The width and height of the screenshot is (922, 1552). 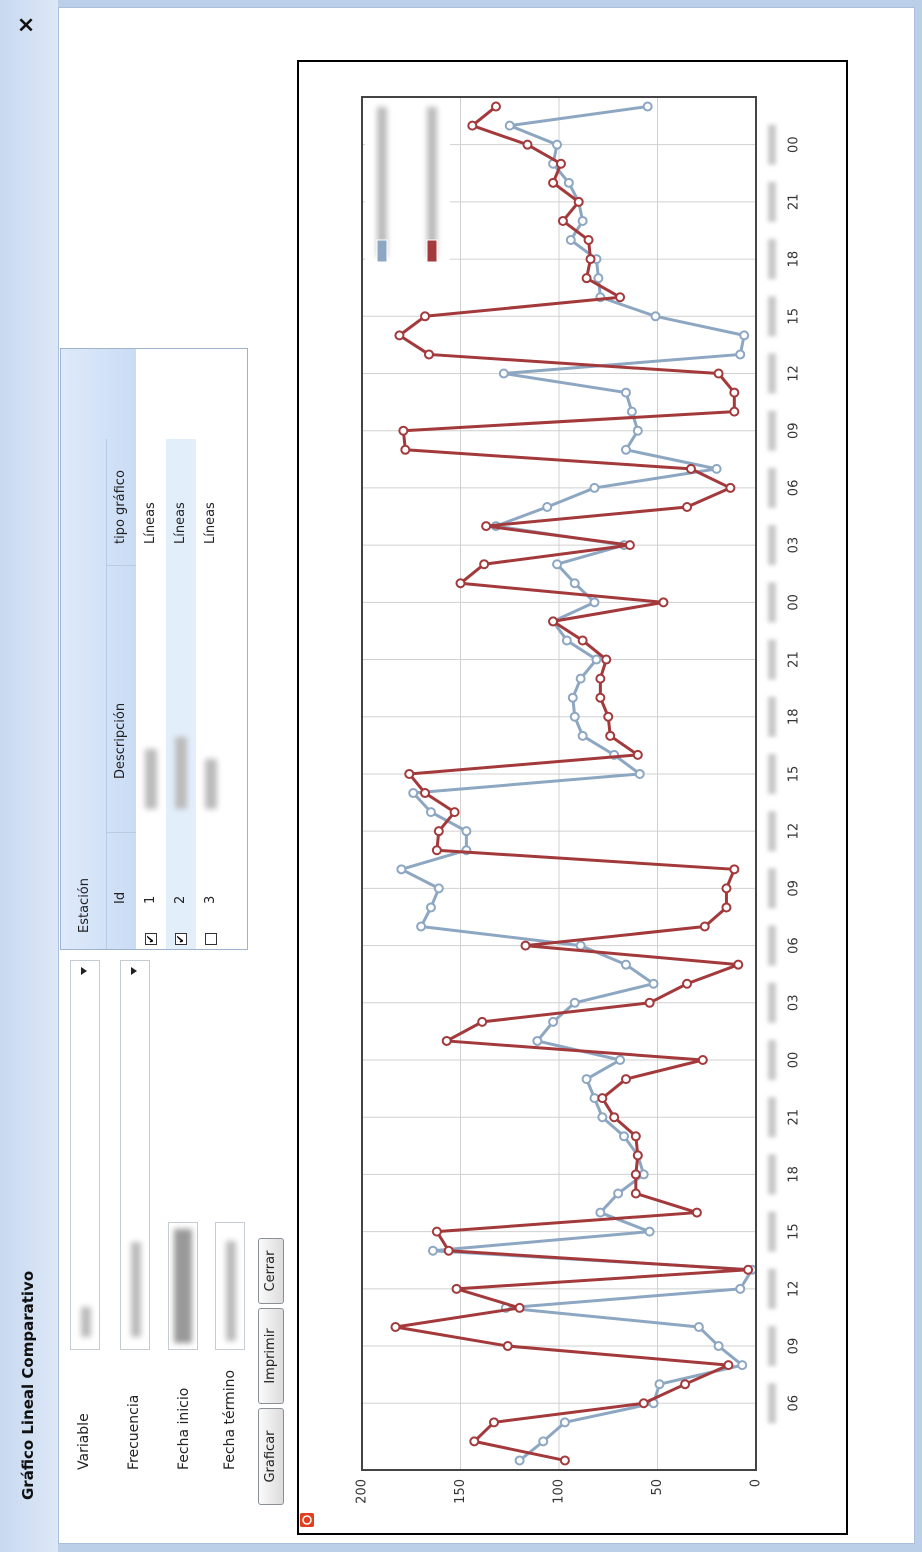 I want to click on y-tick-label: 200, so click(x=362, y=1491).